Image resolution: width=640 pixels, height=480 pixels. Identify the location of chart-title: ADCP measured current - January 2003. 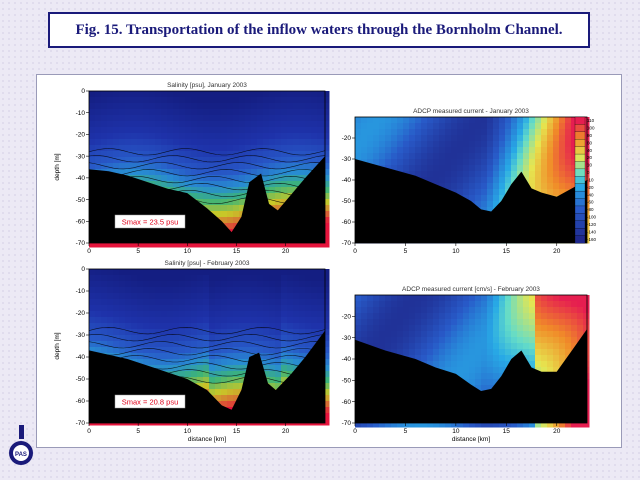
(471, 111).